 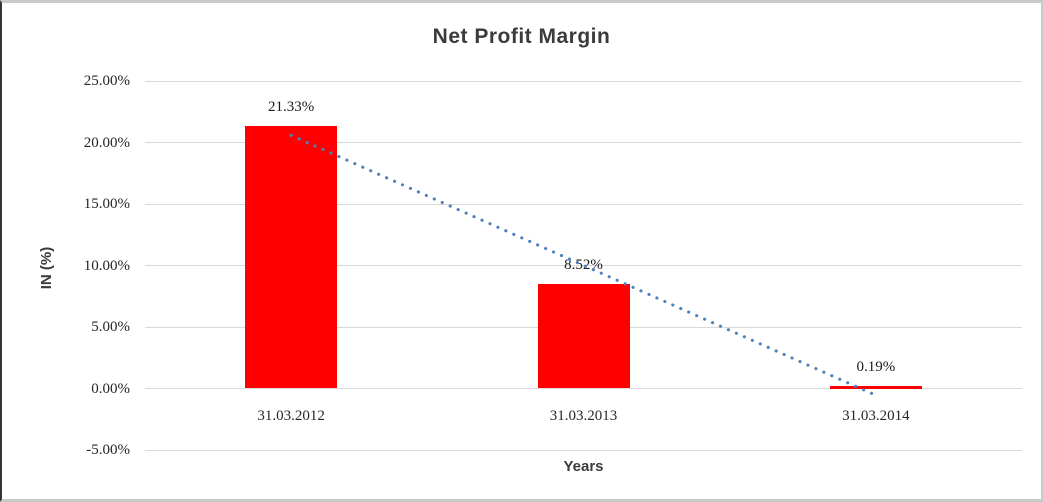 What do you see at coordinates (110, 388) in the screenshot?
I see `y-tick-label: 0.00%` at bounding box center [110, 388].